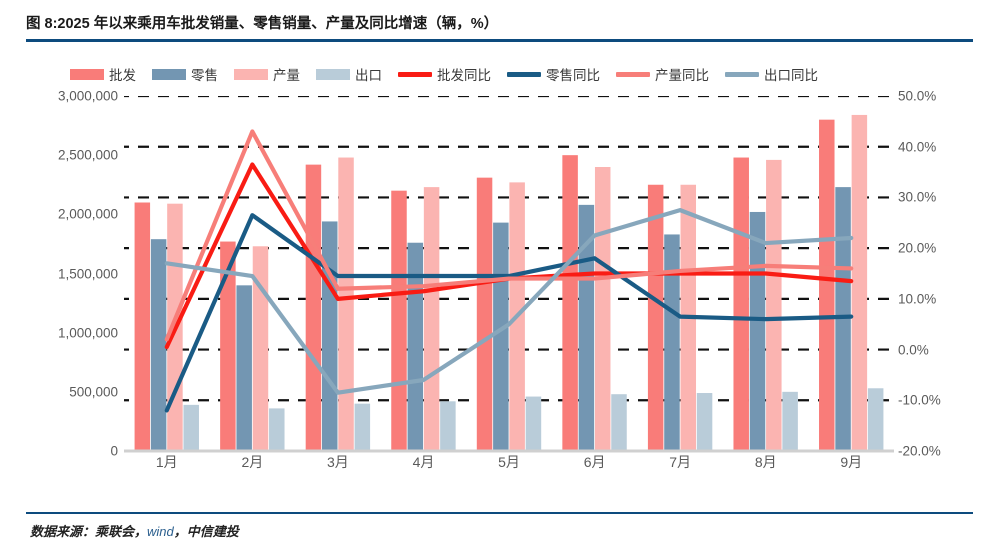 This screenshot has width=999, height=553. Describe the element at coordinates (499, 40) in the screenshot. I see `title-divider` at that location.